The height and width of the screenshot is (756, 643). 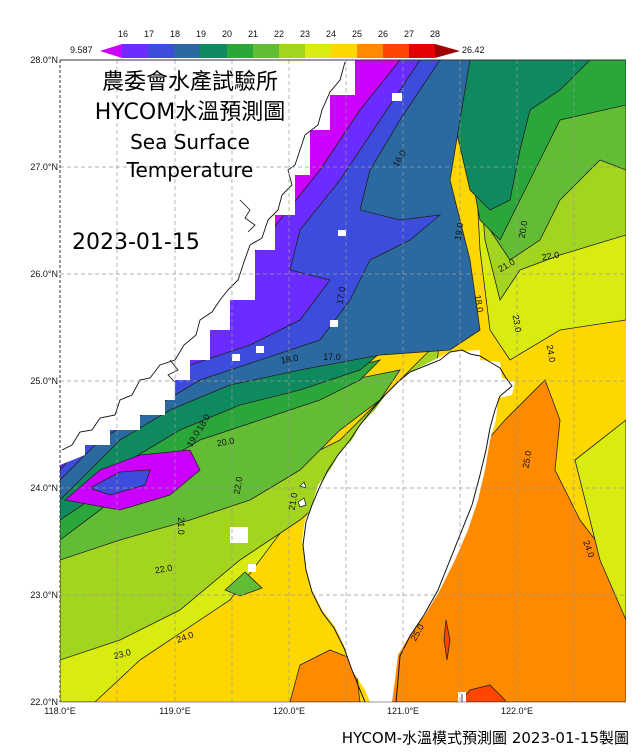 I want to click on colorbar-tick: 25, so click(x=357, y=34).